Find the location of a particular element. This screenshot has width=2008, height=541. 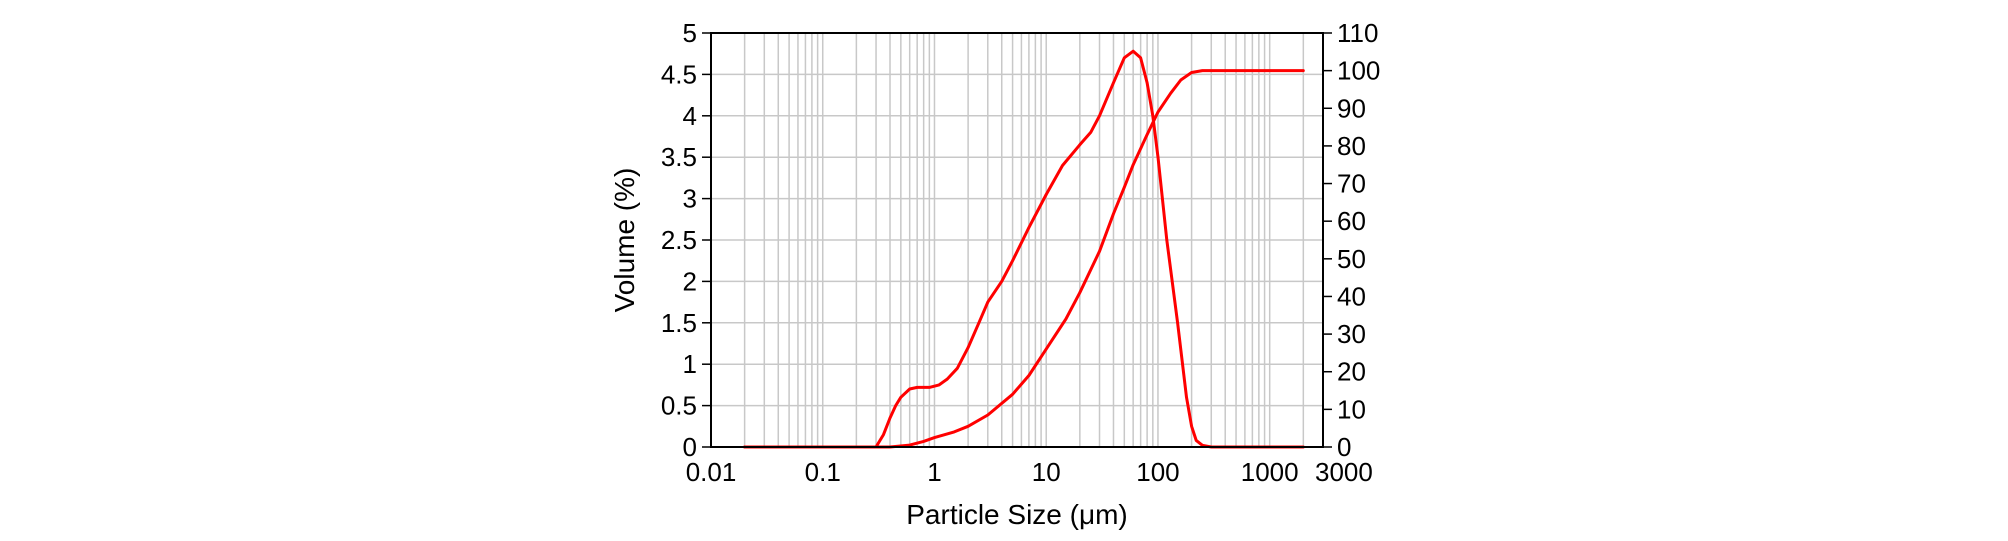

y-left-tick-label: 2 is located at coordinates (690, 281).